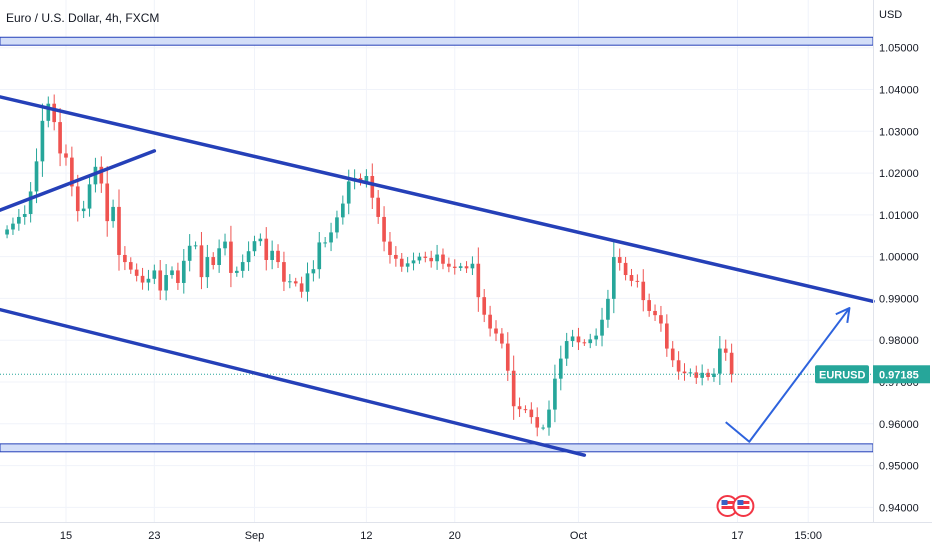 The image size is (932, 550). I want to click on support-zone, so click(437, 448).